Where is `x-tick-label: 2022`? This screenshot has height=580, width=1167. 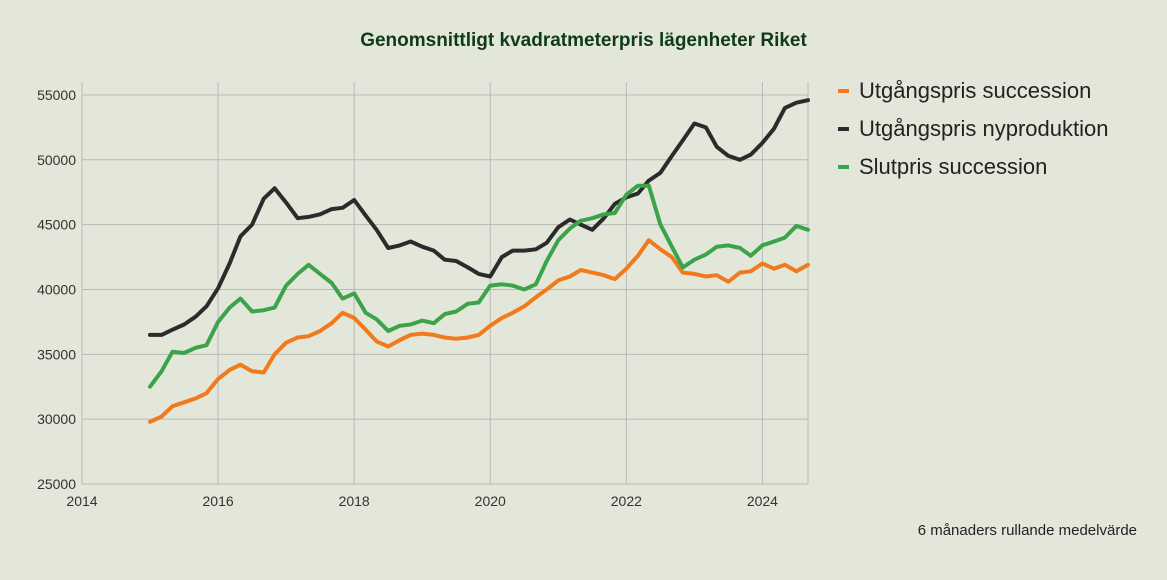 x-tick-label: 2022 is located at coordinates (626, 501).